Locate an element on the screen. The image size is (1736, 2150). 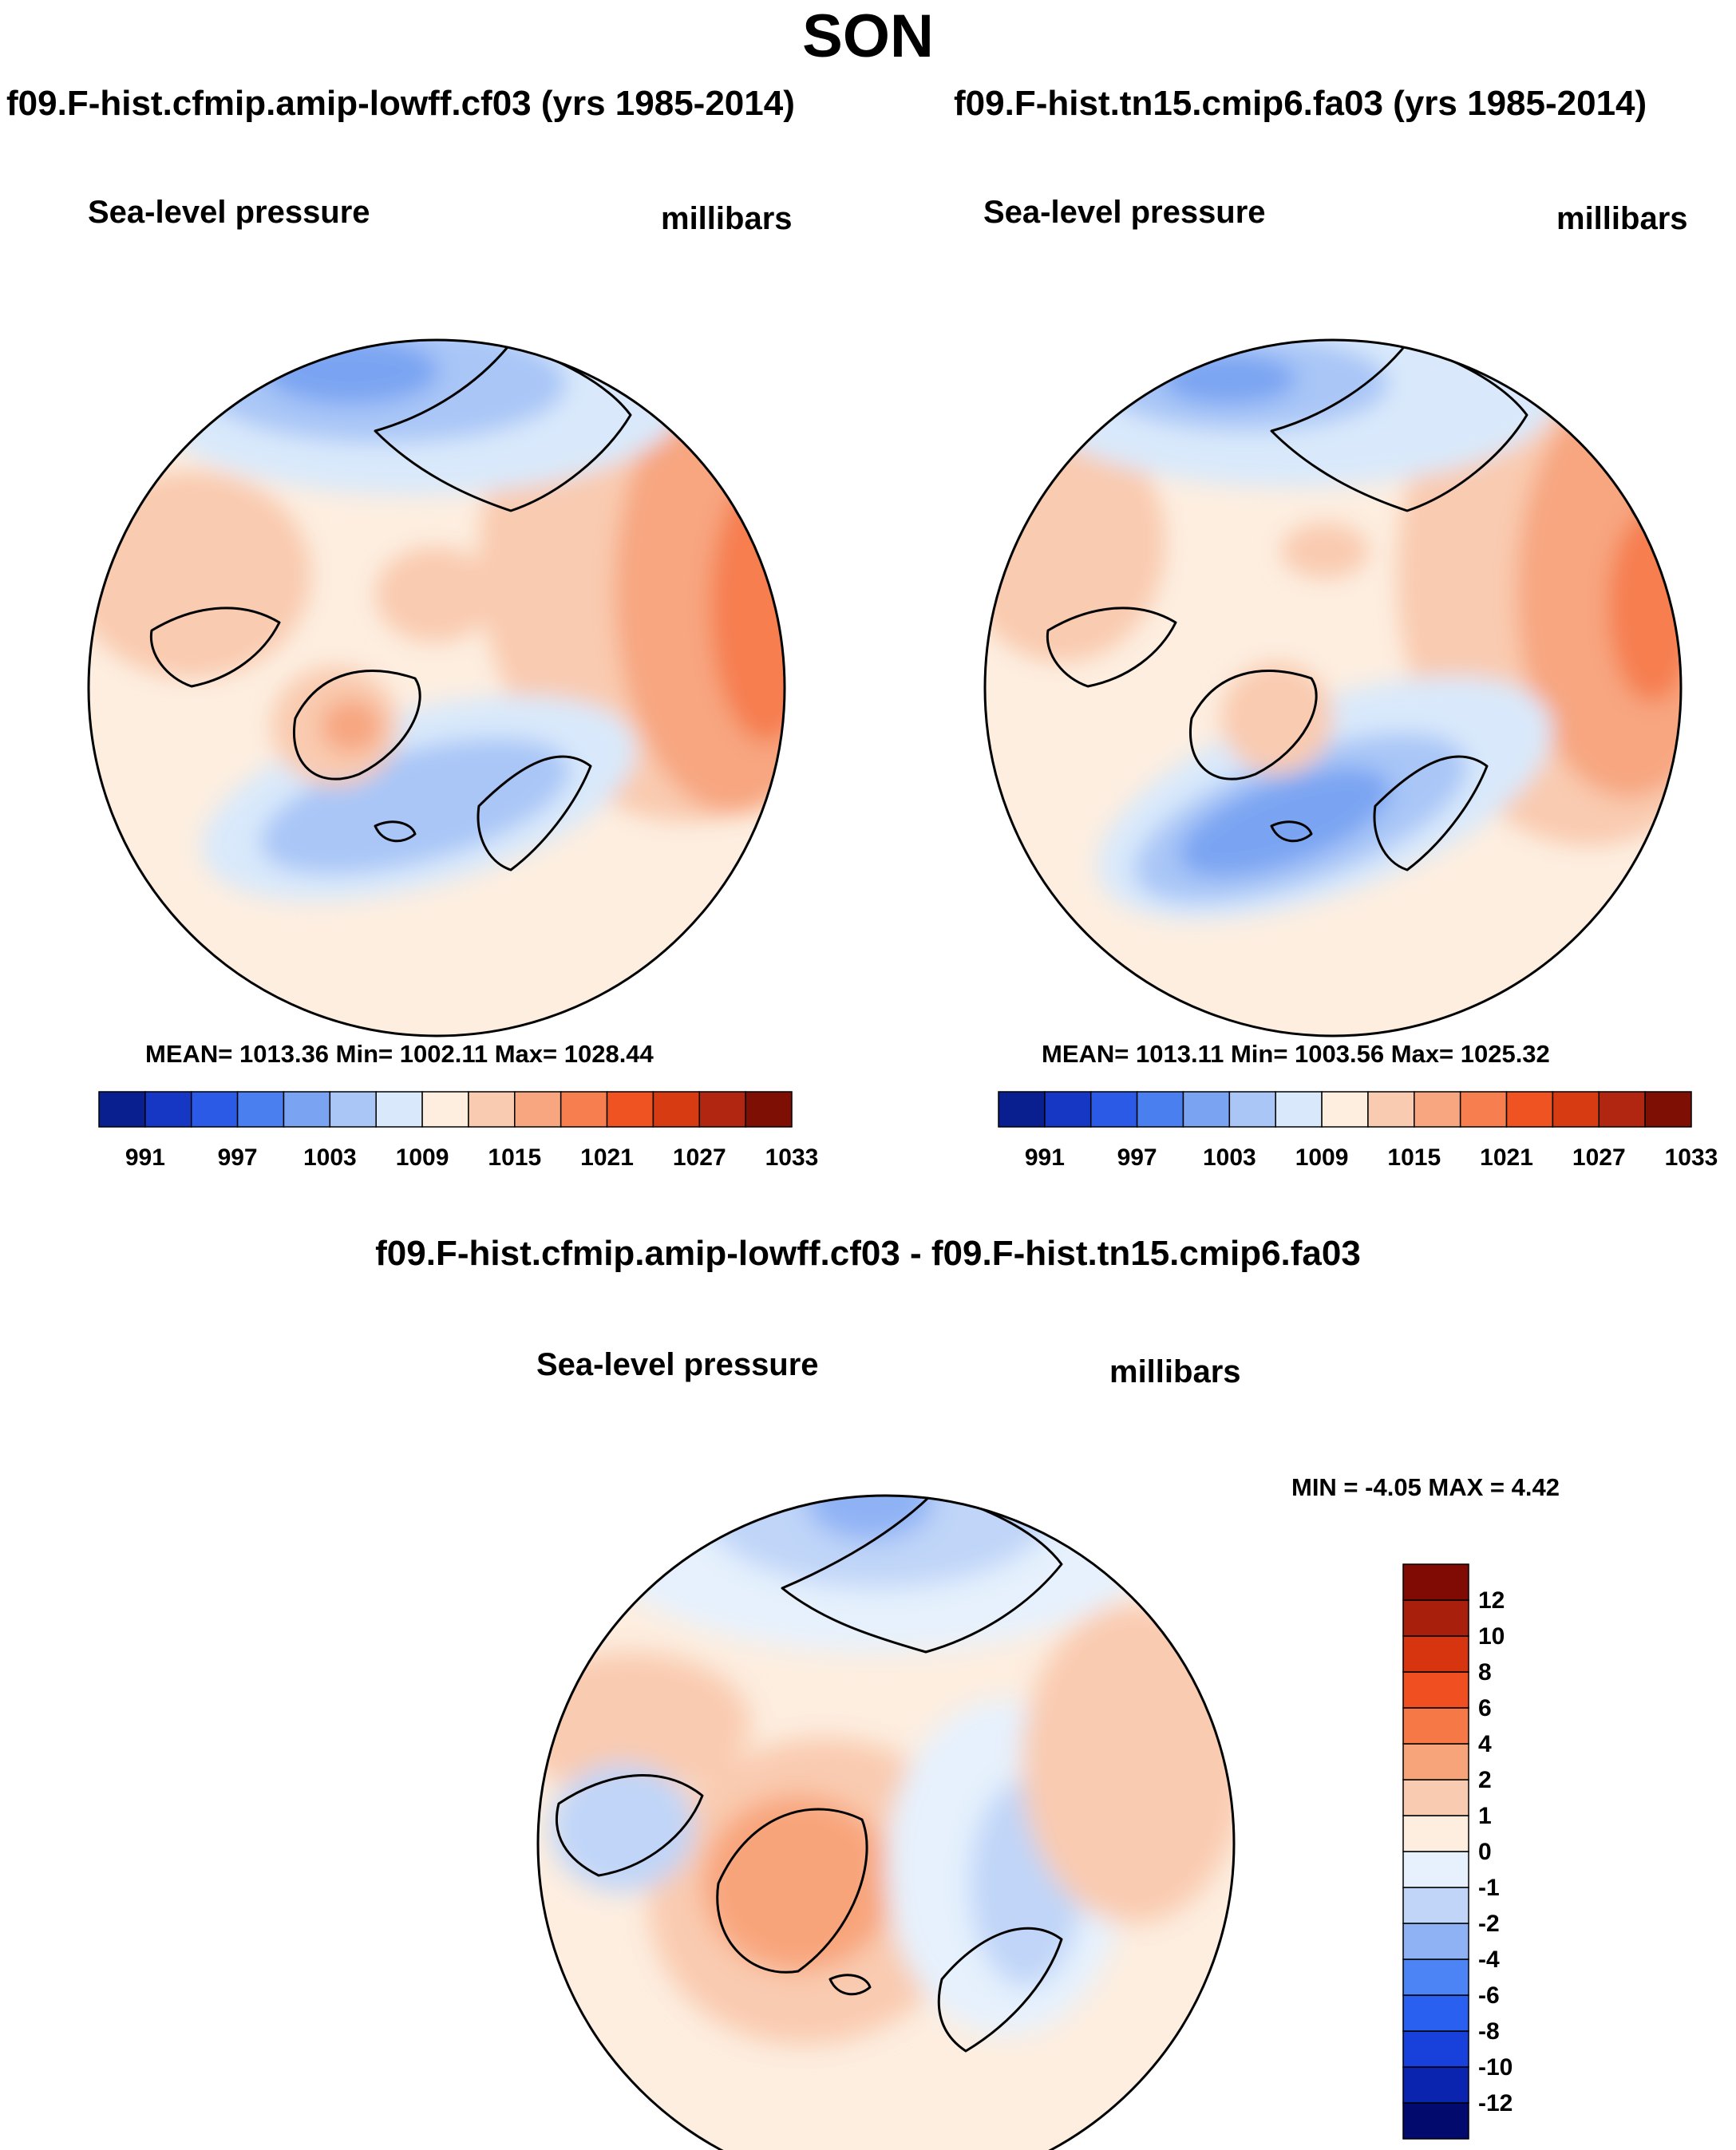
colorbar-tick-label: 6 is located at coordinates (1485, 1708).